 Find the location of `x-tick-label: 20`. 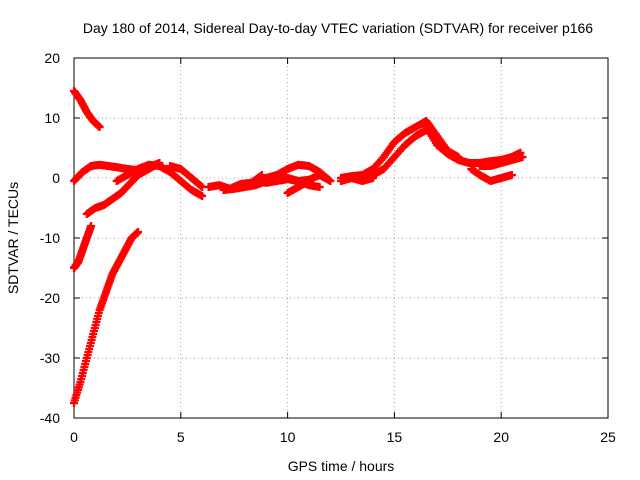

x-tick-label: 20 is located at coordinates (501, 437).